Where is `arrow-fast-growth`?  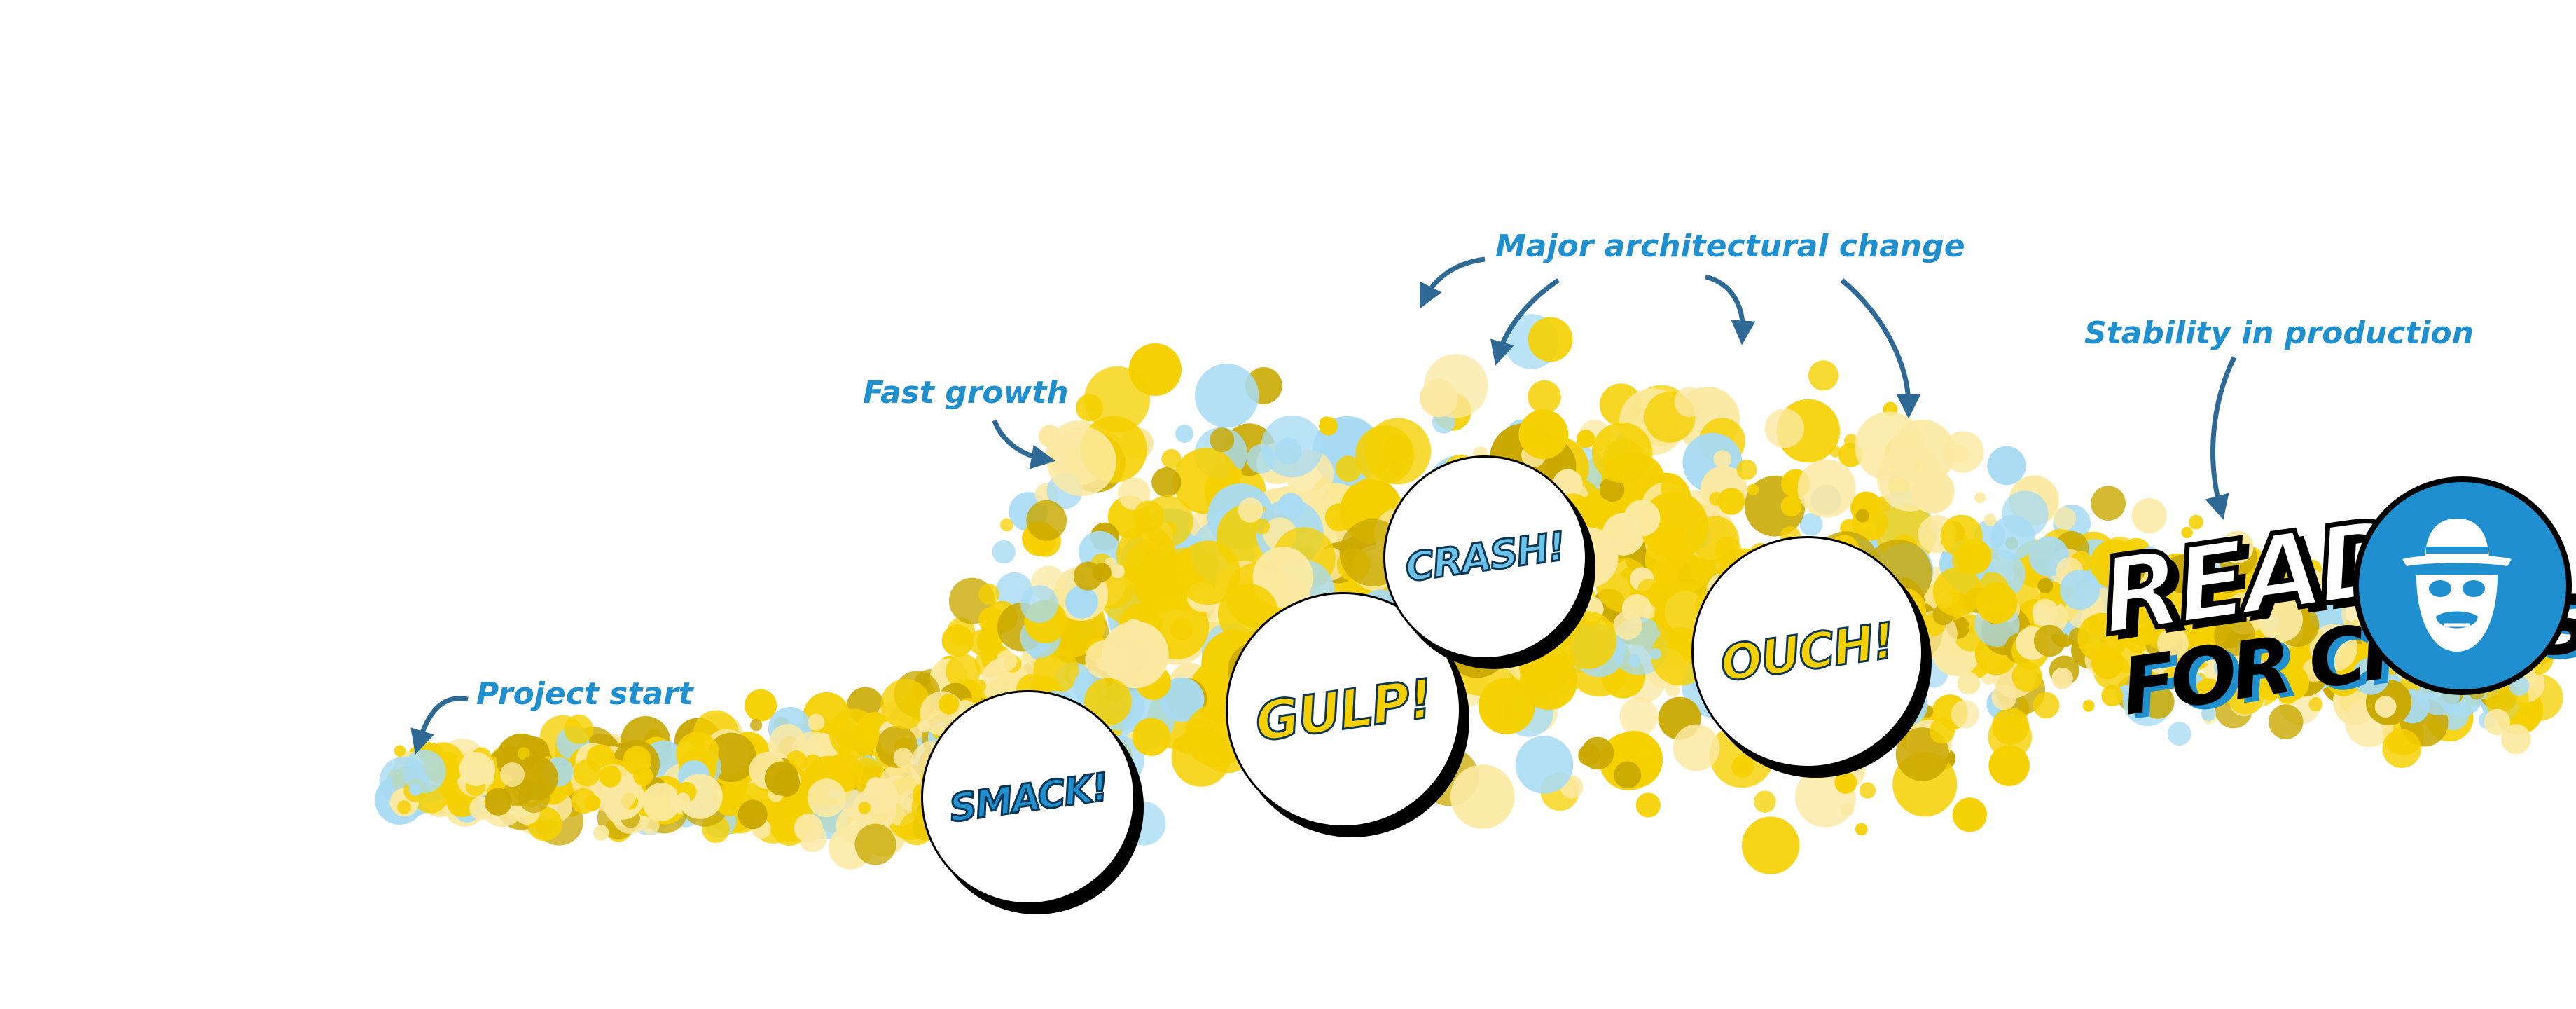
arrow-fast-growth is located at coordinates (1024, 444).